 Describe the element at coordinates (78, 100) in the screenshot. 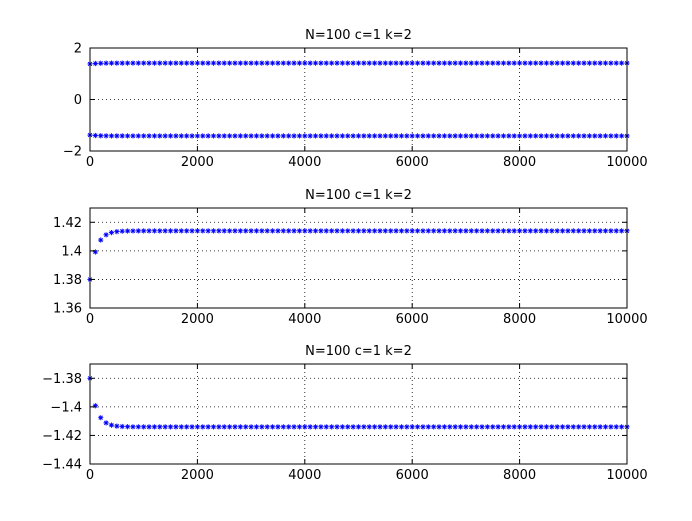

I see `y-tick-label: 0` at that location.